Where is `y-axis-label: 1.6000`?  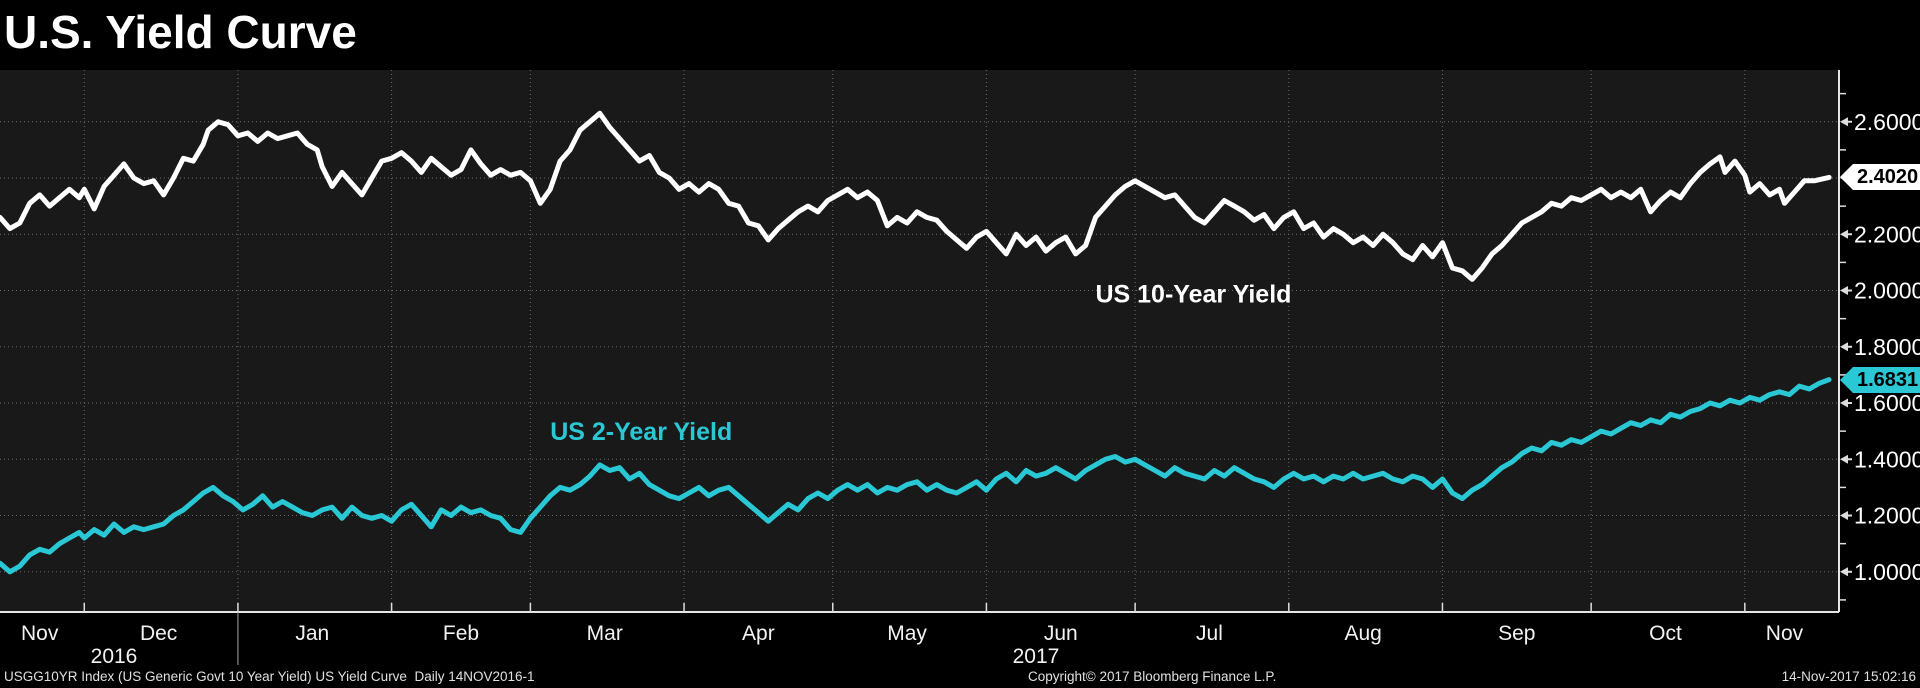
y-axis-label: 1.6000 is located at coordinates (1887, 403).